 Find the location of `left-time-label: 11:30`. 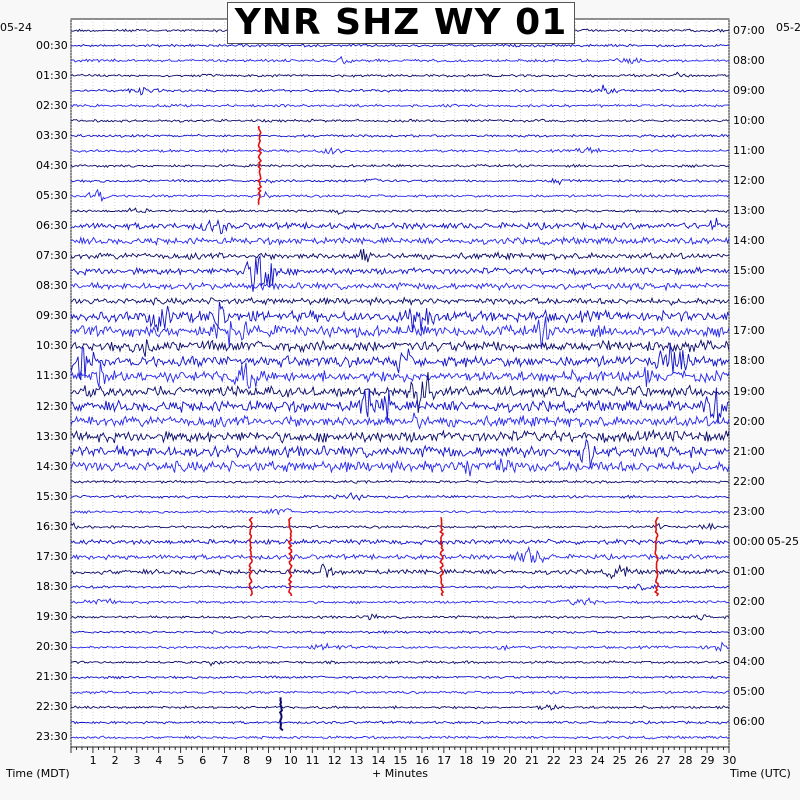

left-time-label: 11:30 is located at coordinates (52, 376).